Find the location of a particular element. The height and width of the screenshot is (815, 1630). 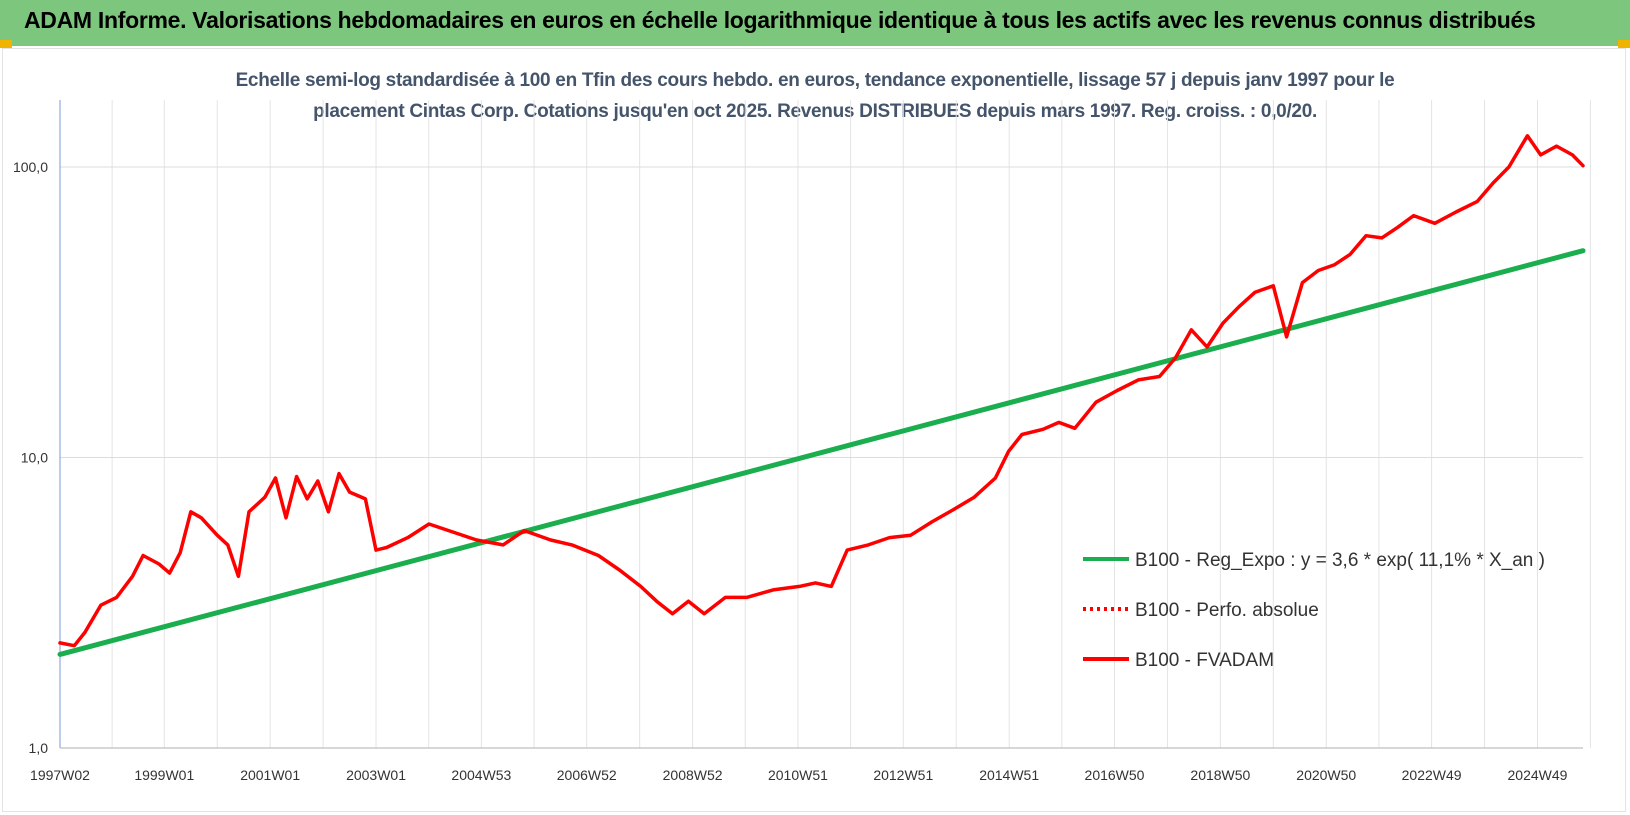

x-tick-label: 2010W51 is located at coordinates (798, 775).